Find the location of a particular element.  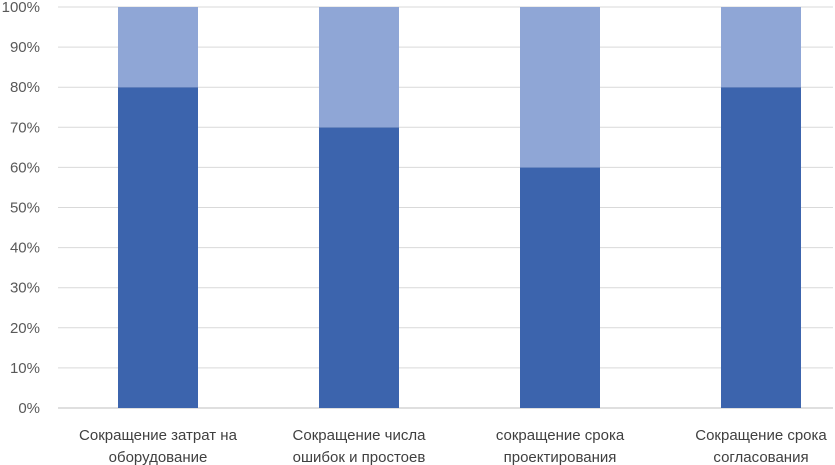

y-tick-label: 80% is located at coordinates (25, 87).